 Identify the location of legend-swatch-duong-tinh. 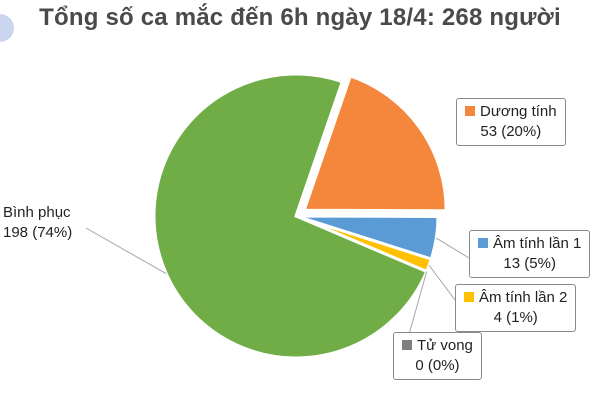
(470, 111).